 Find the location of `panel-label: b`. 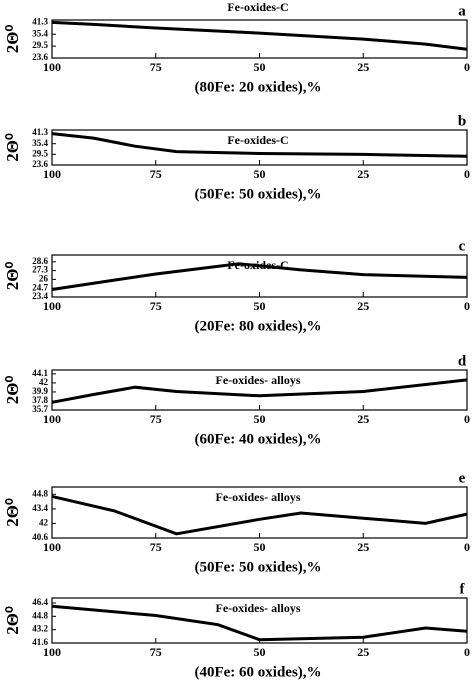

panel-label: b is located at coordinates (462, 121).